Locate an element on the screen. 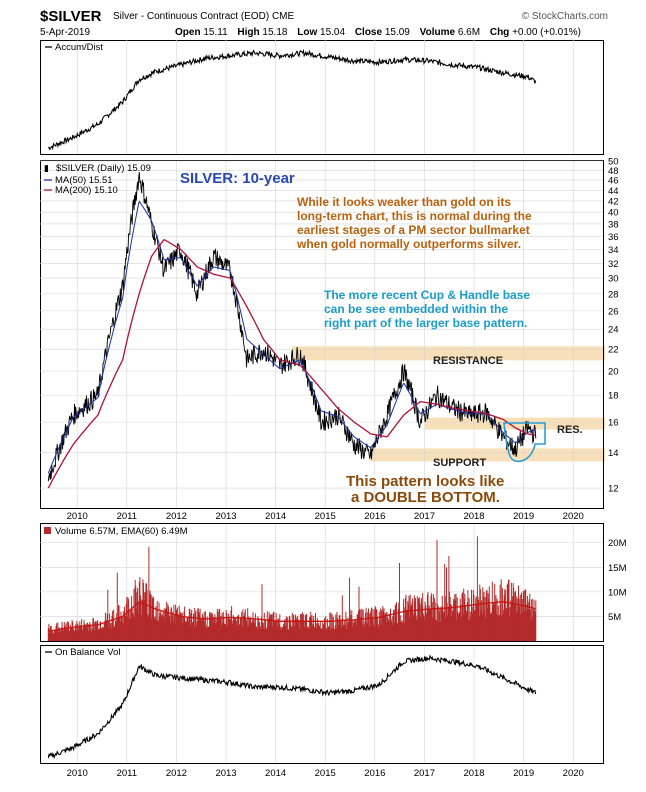  price-x-tick-2019: 2019 is located at coordinates (523, 516).